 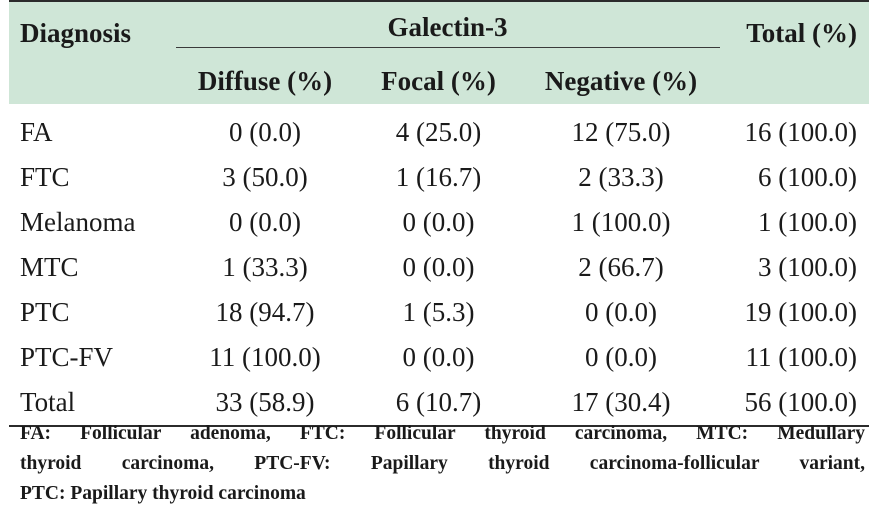 What do you see at coordinates (265, 312) in the screenshot?
I see `cell-diffuse: 18 (94.7)` at bounding box center [265, 312].